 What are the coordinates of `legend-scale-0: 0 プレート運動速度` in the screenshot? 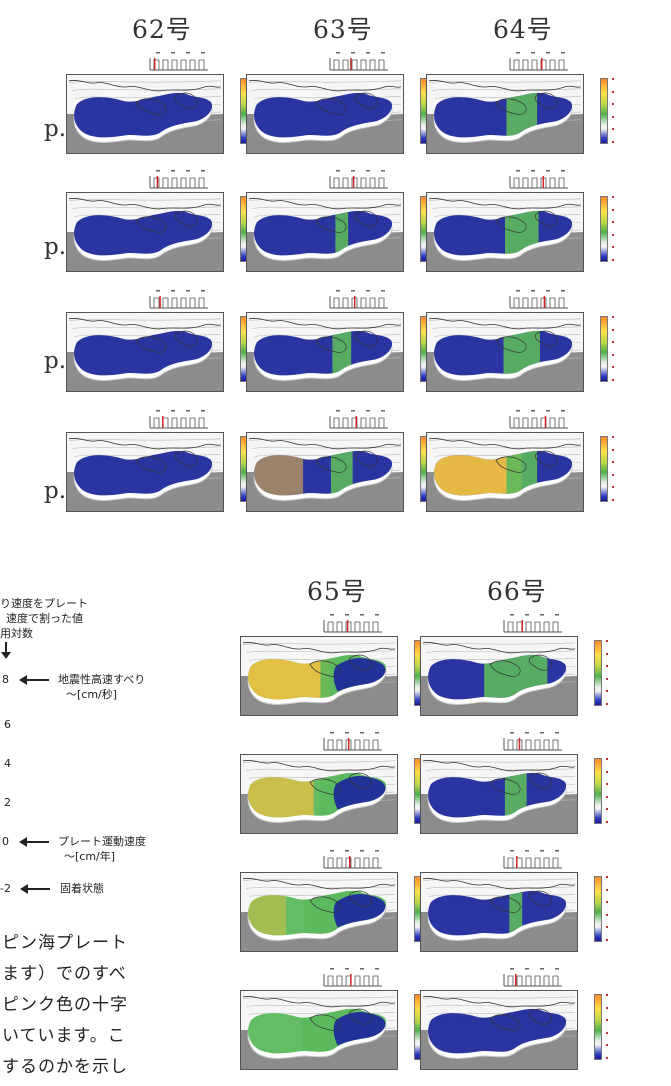 It's located at (74, 841).